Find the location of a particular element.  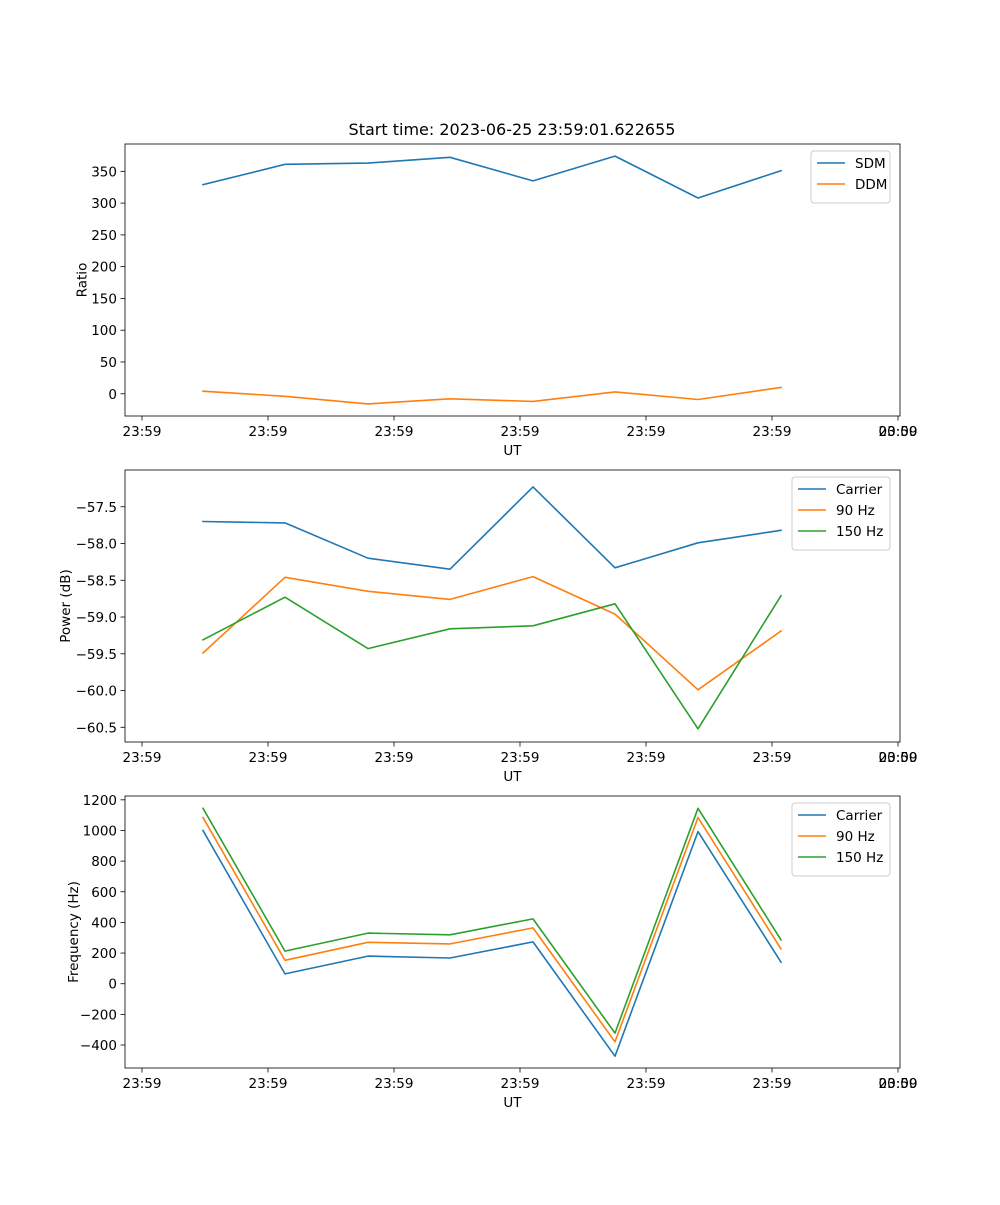

power-y-tick-label: −58.0 is located at coordinates (96, 545).